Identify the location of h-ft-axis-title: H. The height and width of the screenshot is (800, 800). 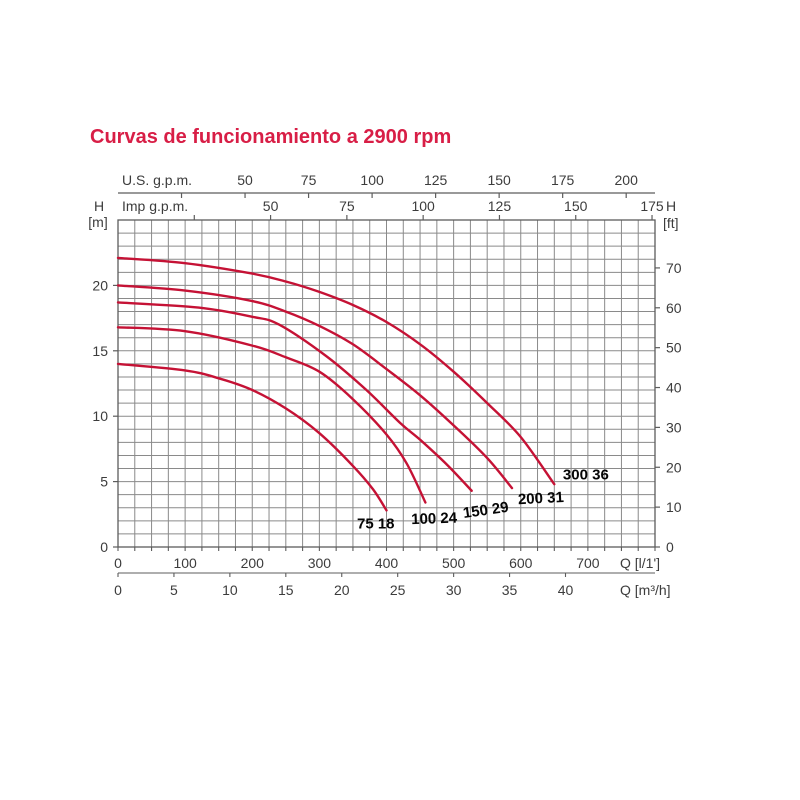
(671, 206).